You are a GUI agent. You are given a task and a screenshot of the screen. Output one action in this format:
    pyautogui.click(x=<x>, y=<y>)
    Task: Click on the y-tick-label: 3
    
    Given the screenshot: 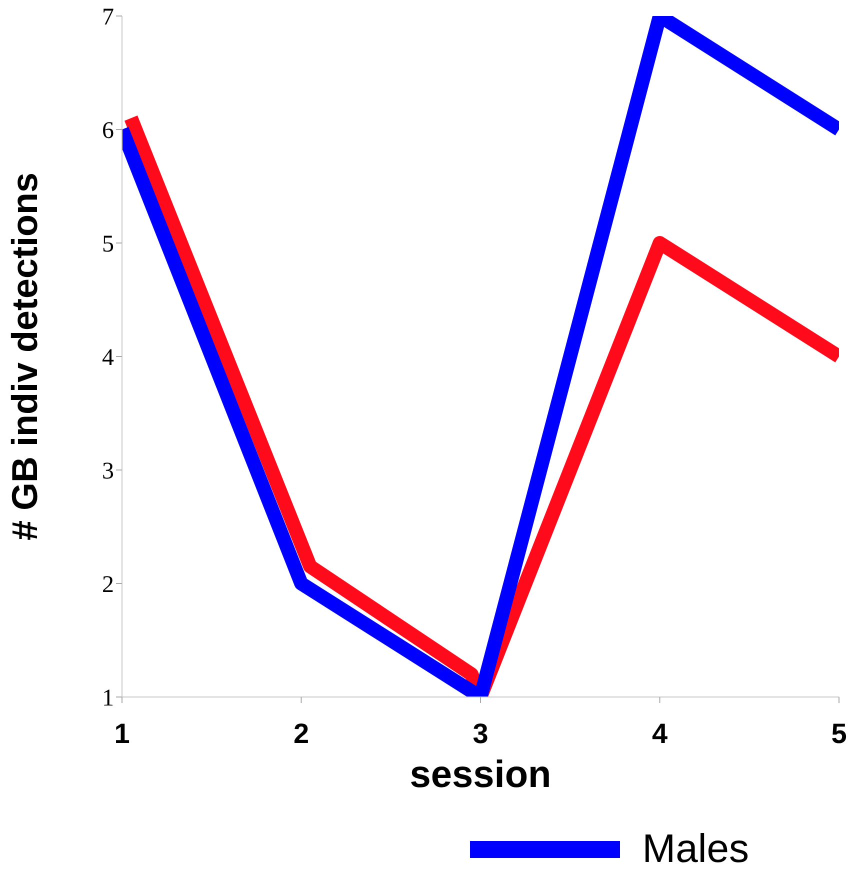 What is the action you would take?
    pyautogui.click(x=108, y=471)
    